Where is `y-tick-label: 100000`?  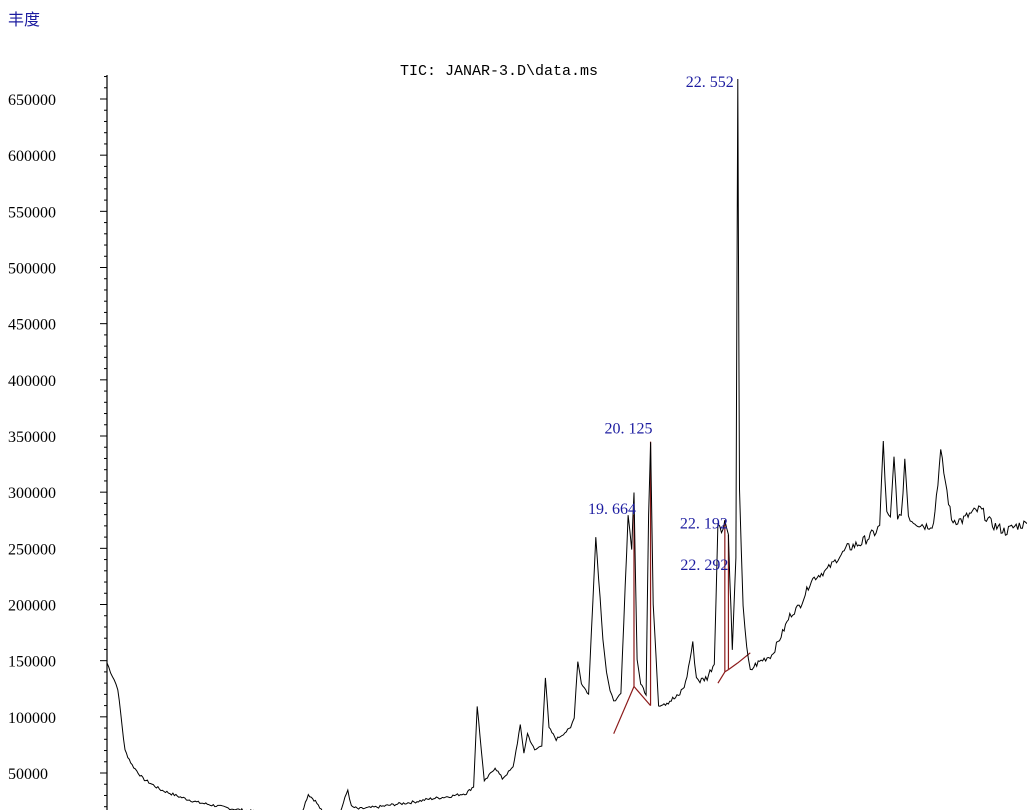
y-tick-label: 100000 is located at coordinates (32, 718).